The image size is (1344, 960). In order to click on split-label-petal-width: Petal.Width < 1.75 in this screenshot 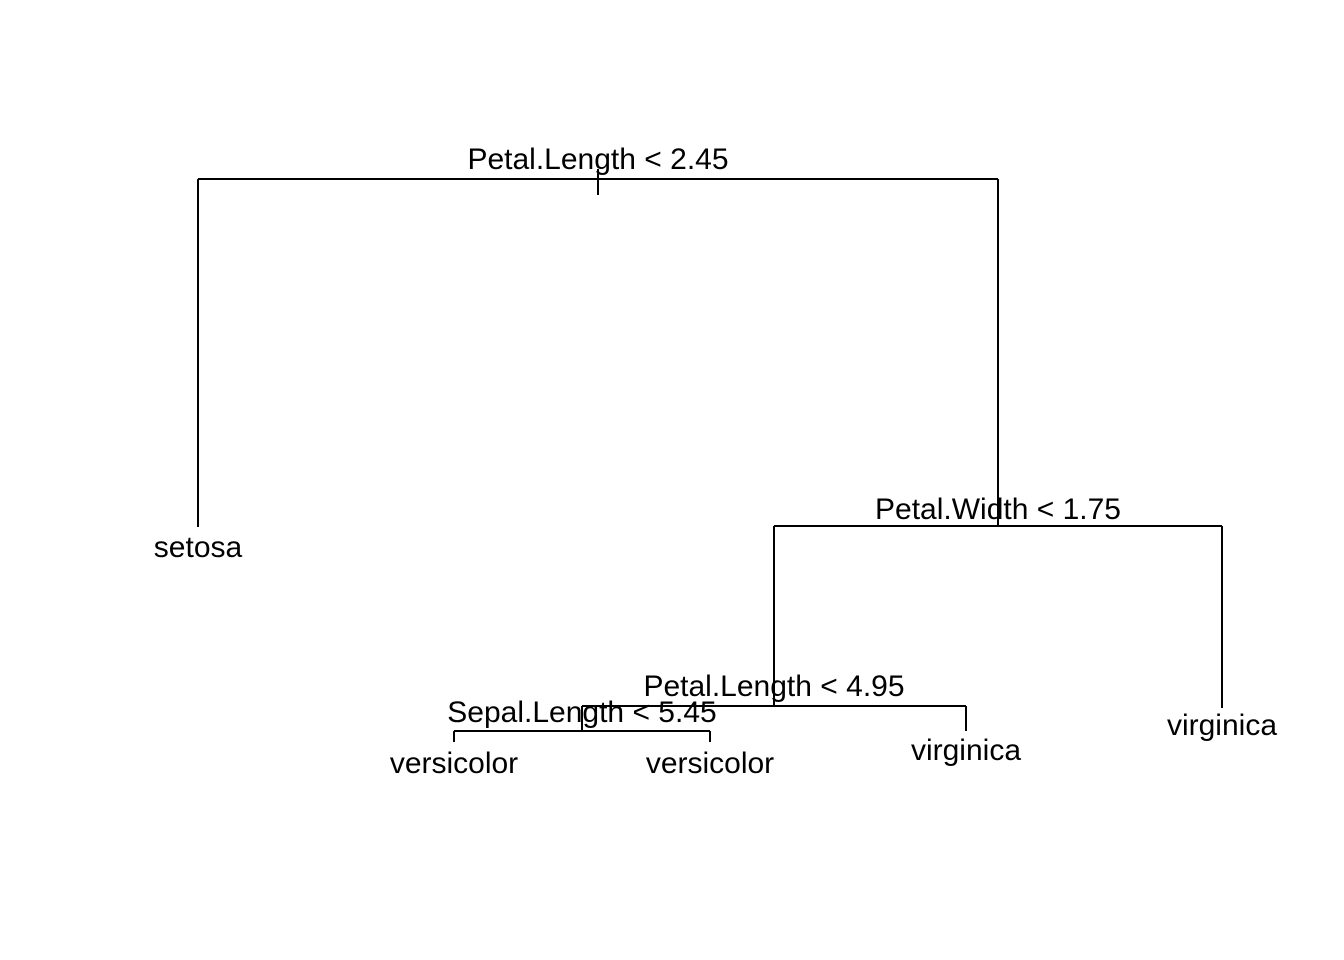, I will do `click(998, 509)`.